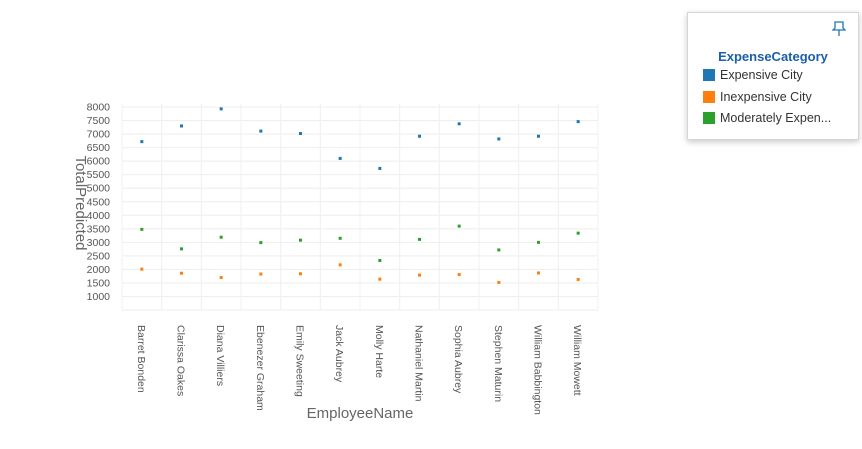  What do you see at coordinates (419, 363) in the screenshot?
I see `x-tick-label: Nathaniel Martin` at bounding box center [419, 363].